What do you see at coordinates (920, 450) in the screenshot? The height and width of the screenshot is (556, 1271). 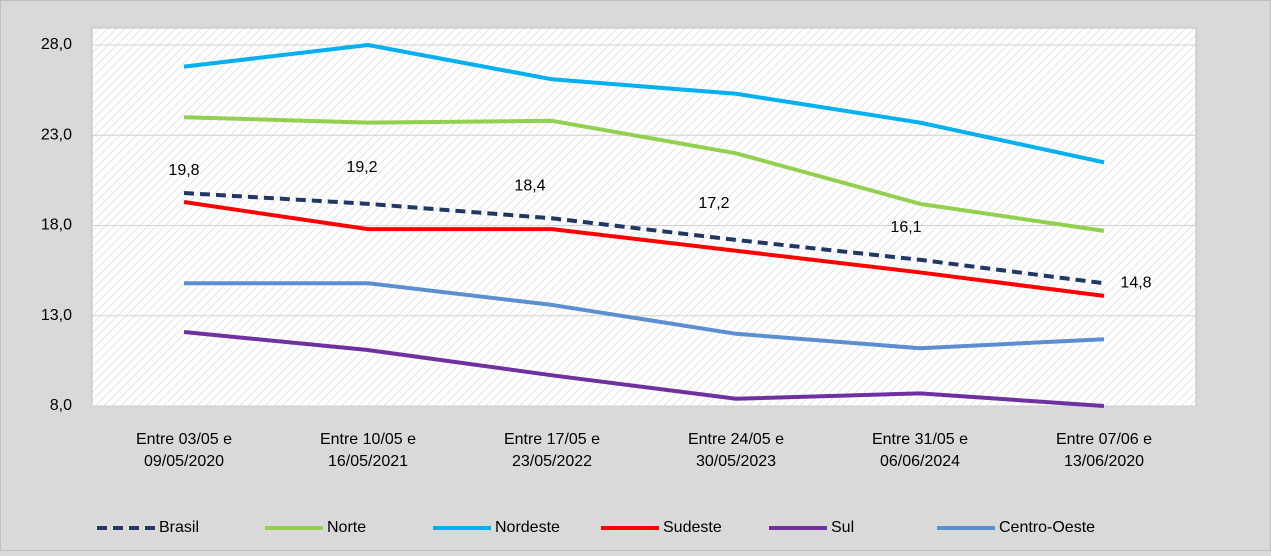 I see `x-tick-label: Entre 31/05 e 06/06/2024` at bounding box center [920, 450].